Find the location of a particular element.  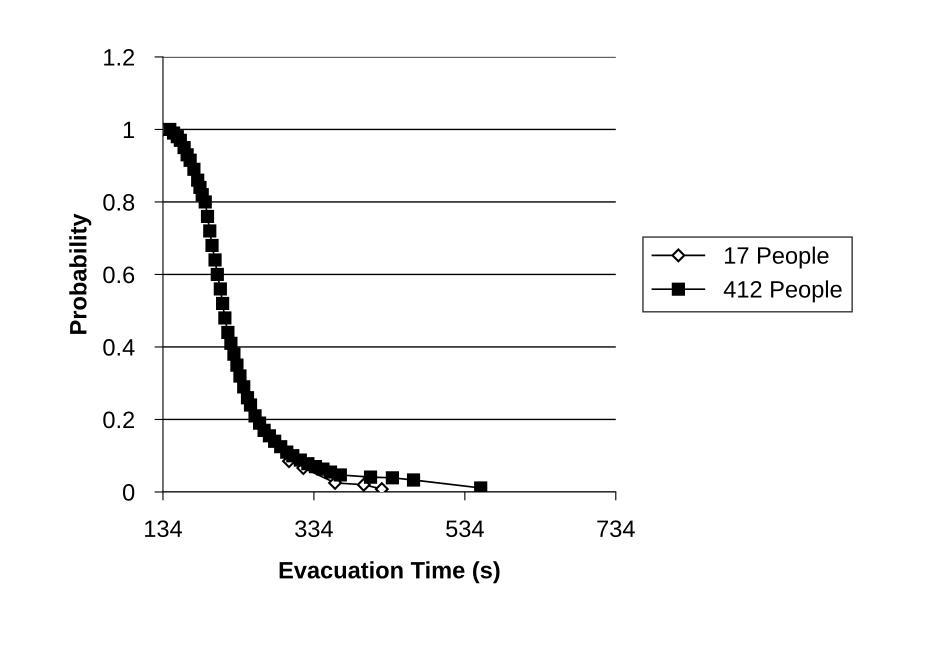

y-tick-label: 0.2 is located at coordinates (118, 420).